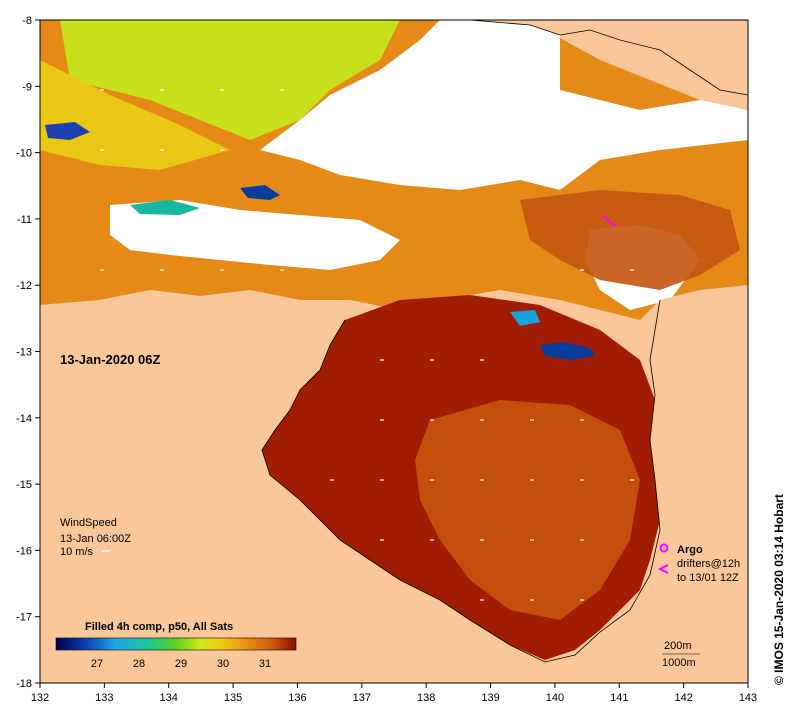  I want to click on lon-tick-label: 141, so click(619, 698).